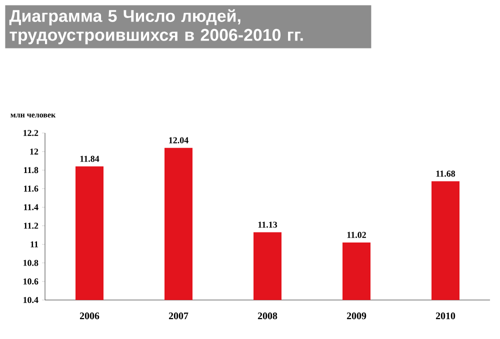  What do you see at coordinates (268, 225) in the screenshot?
I see `data-label: 11.13` at bounding box center [268, 225].